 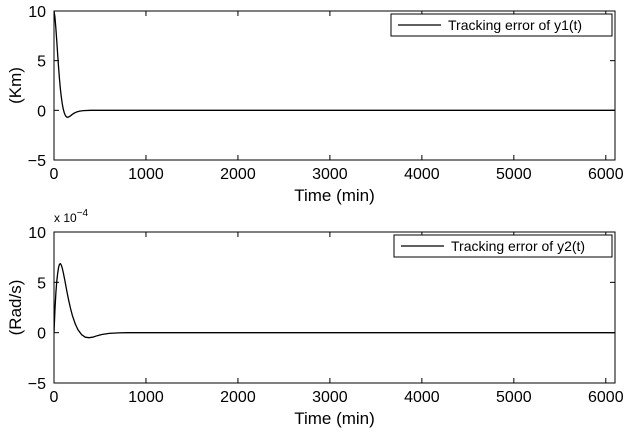 What do you see at coordinates (515, 25) in the screenshot?
I see `legend-label: Tracking error of y1(t)` at bounding box center [515, 25].